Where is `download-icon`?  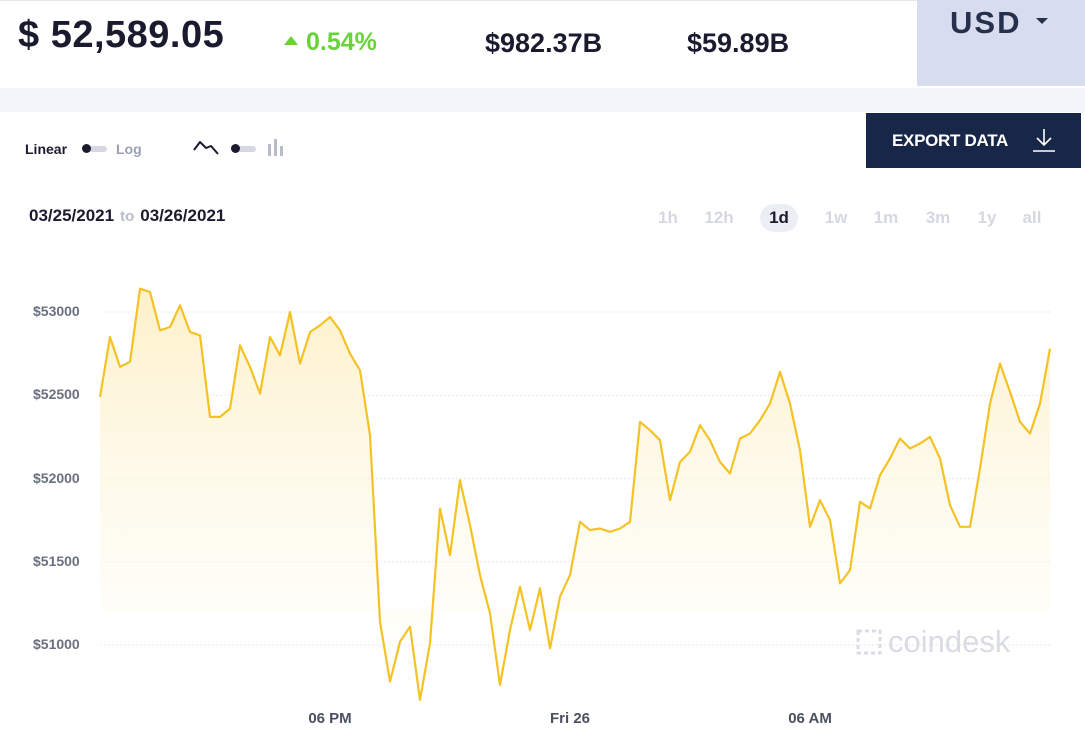 download-icon is located at coordinates (1044, 140).